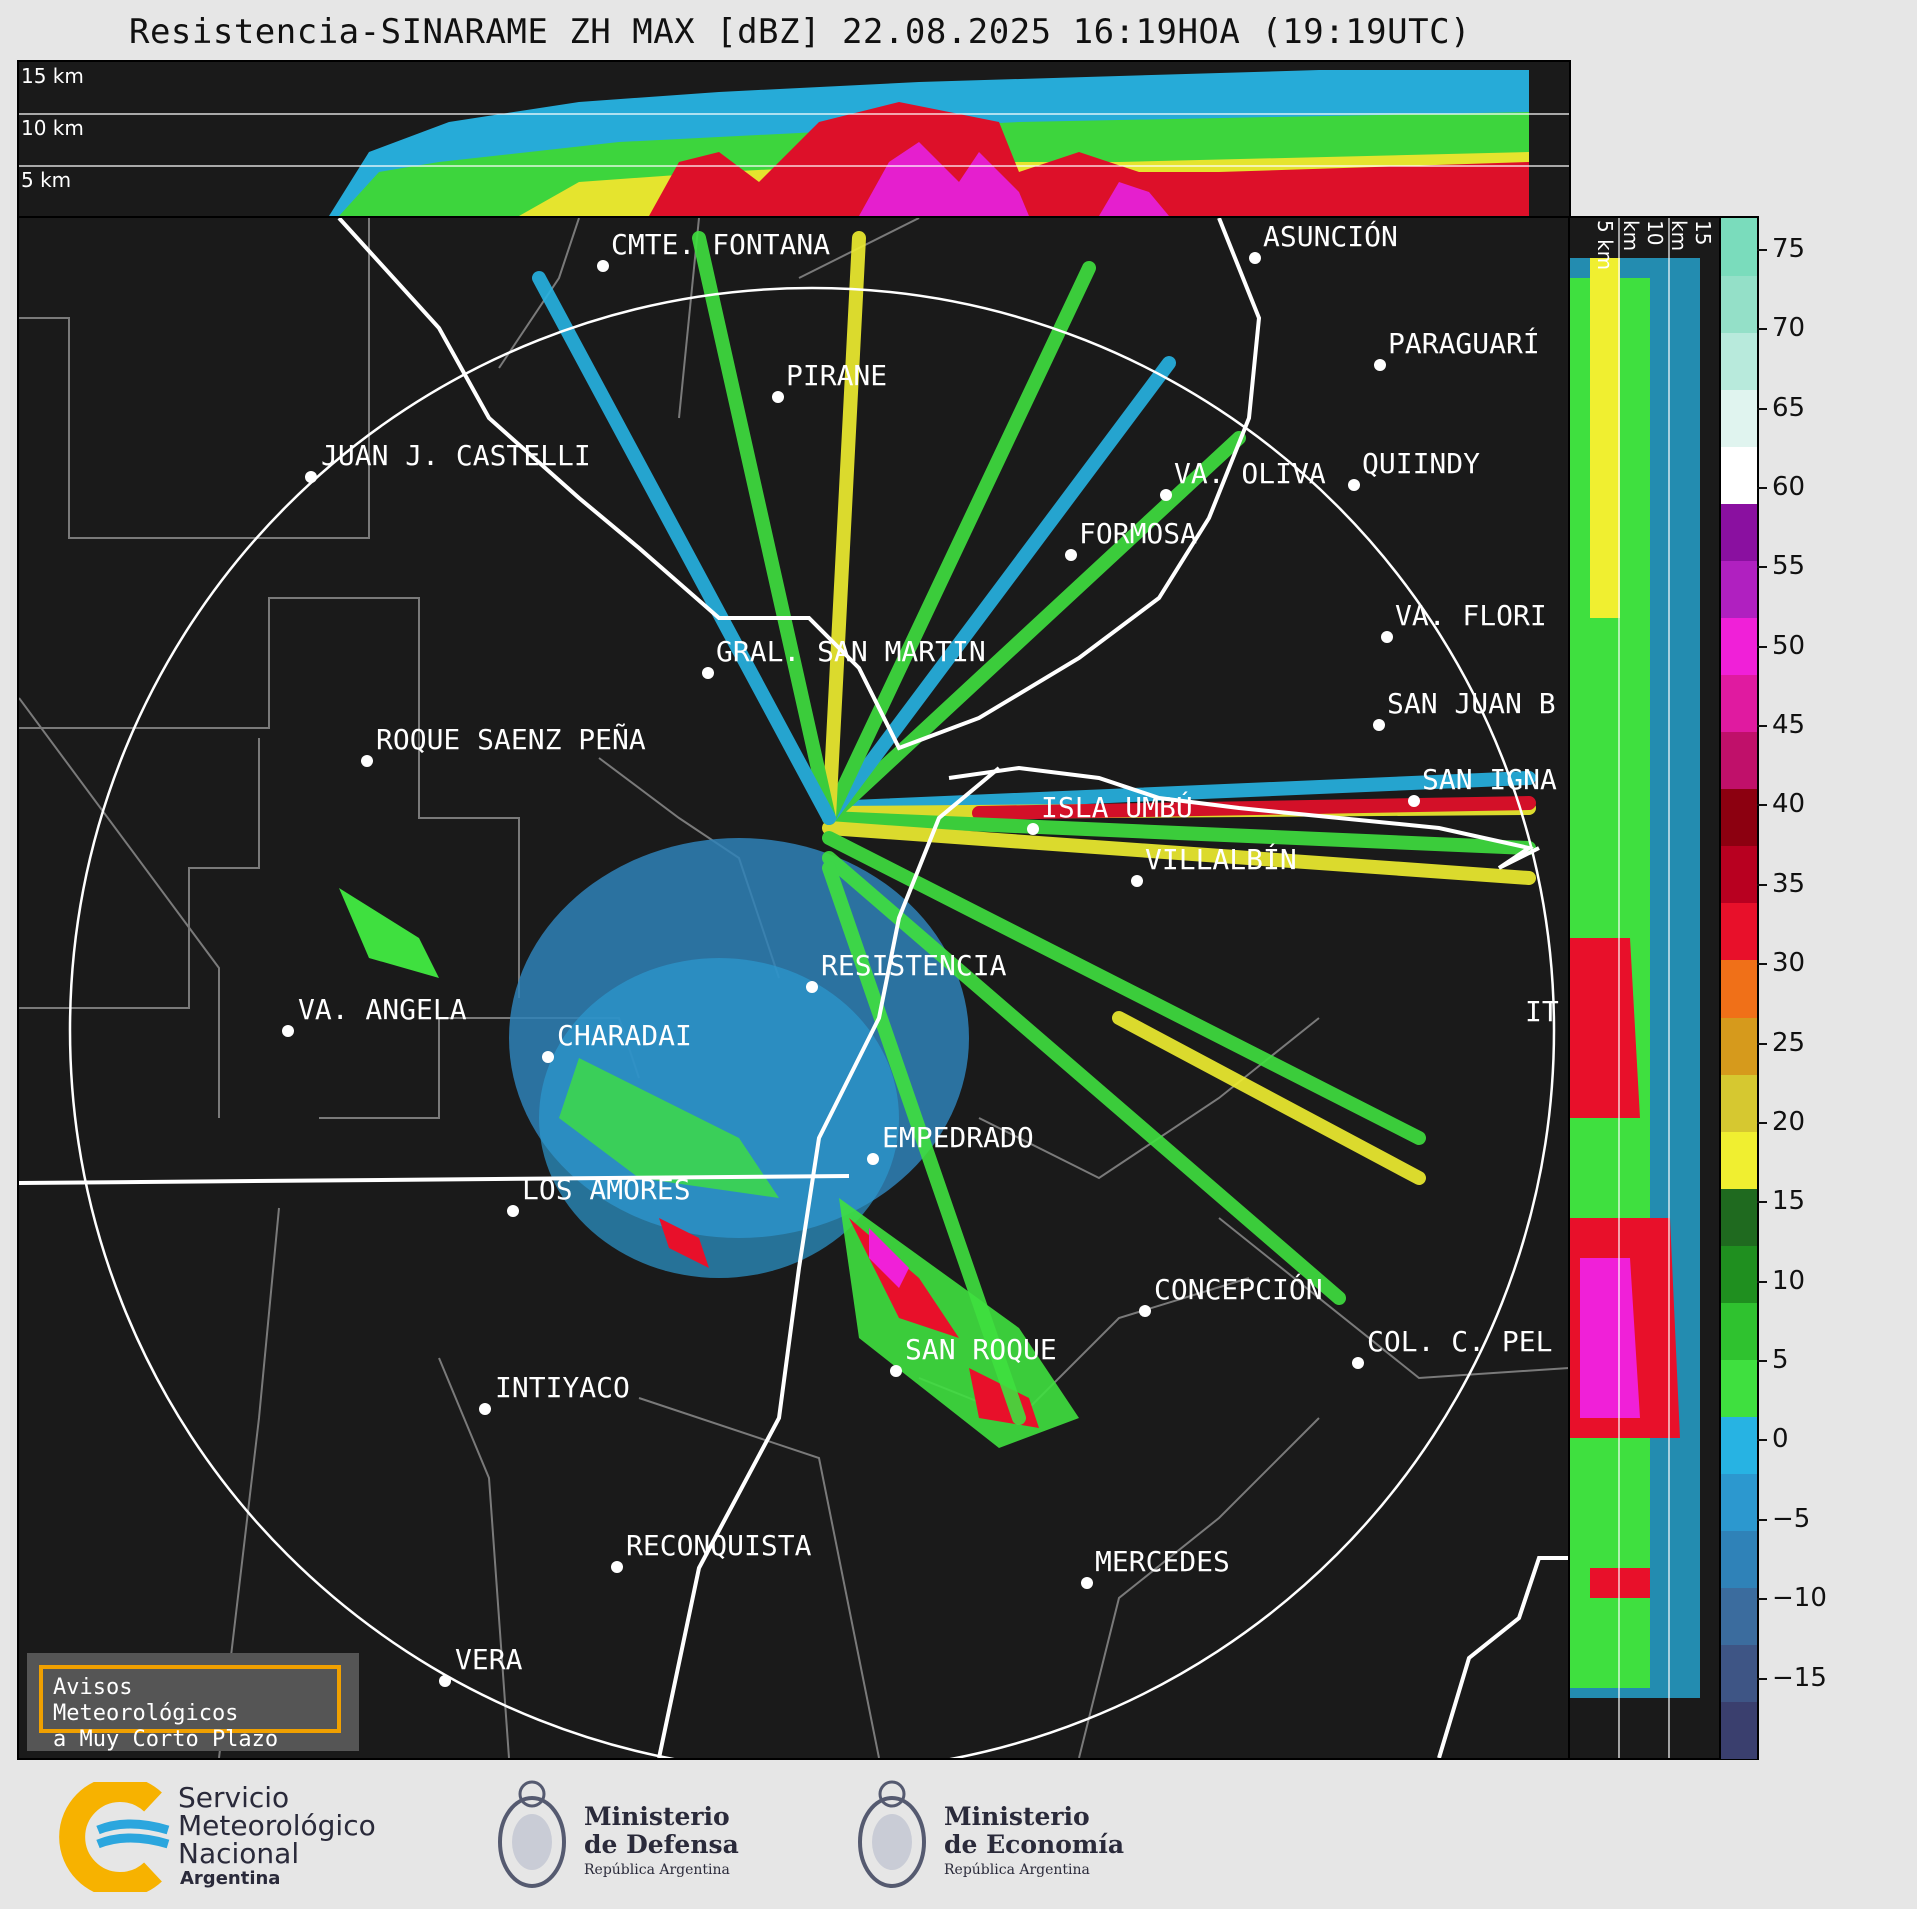 The image size is (1917, 1909). What do you see at coordinates (794, 139) in the screenshot?
I see `top-cross-section: 15 km 10 km 5 km` at bounding box center [794, 139].